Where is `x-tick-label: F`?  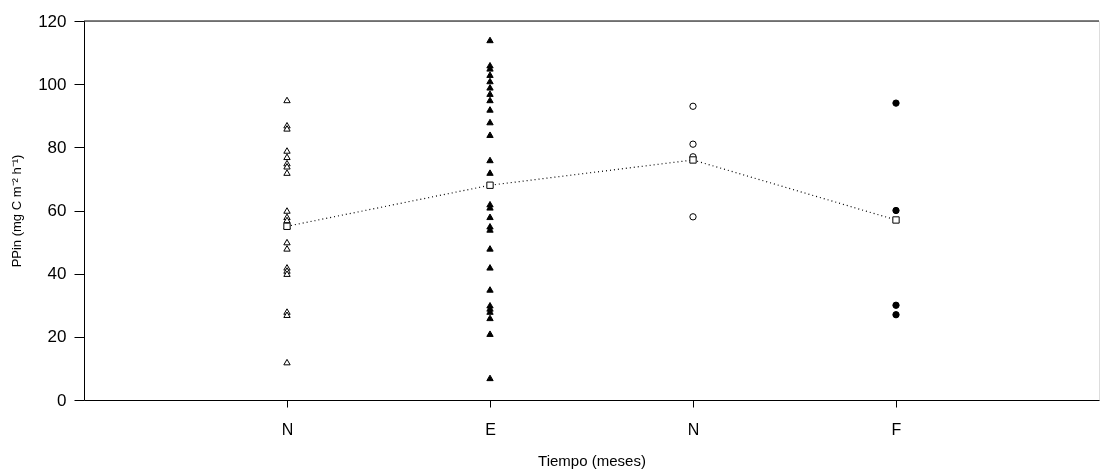
x-tick-label: F is located at coordinates (896, 429).